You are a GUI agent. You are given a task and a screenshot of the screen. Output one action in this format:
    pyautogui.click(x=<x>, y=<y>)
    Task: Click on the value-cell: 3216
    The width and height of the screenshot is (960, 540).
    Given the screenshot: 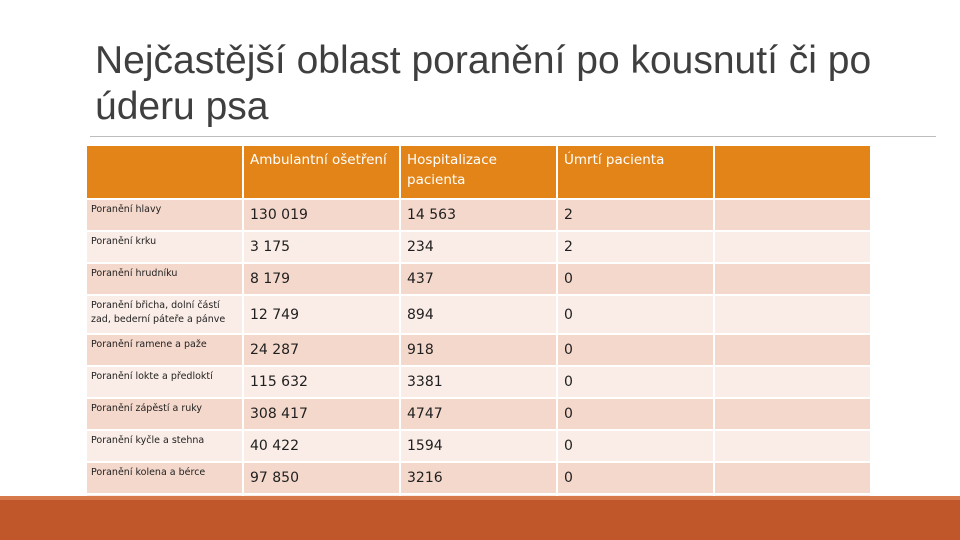 What is the action you would take?
    pyautogui.click(x=478, y=478)
    